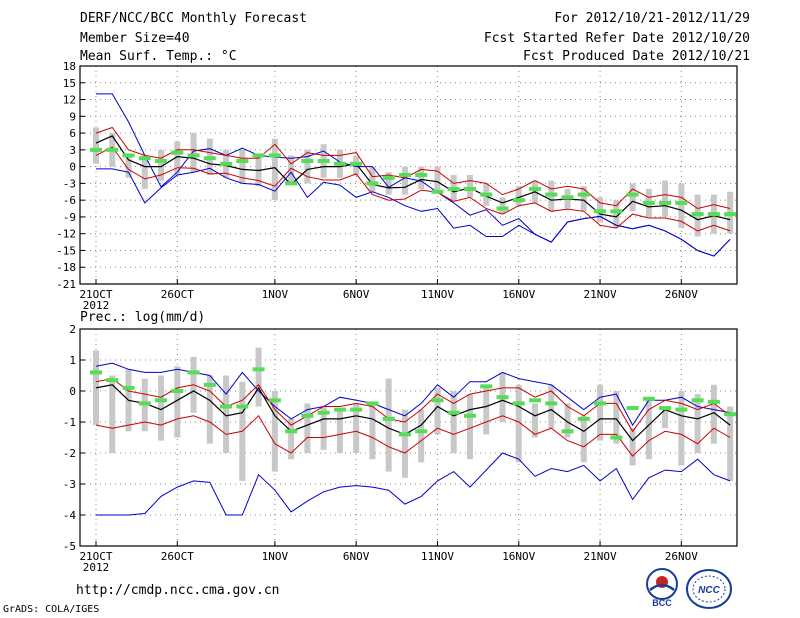 This screenshot has height=618, width=800. Describe the element at coordinates (662, 603) in the screenshot. I see `bcc-logo-text: BCC` at that location.